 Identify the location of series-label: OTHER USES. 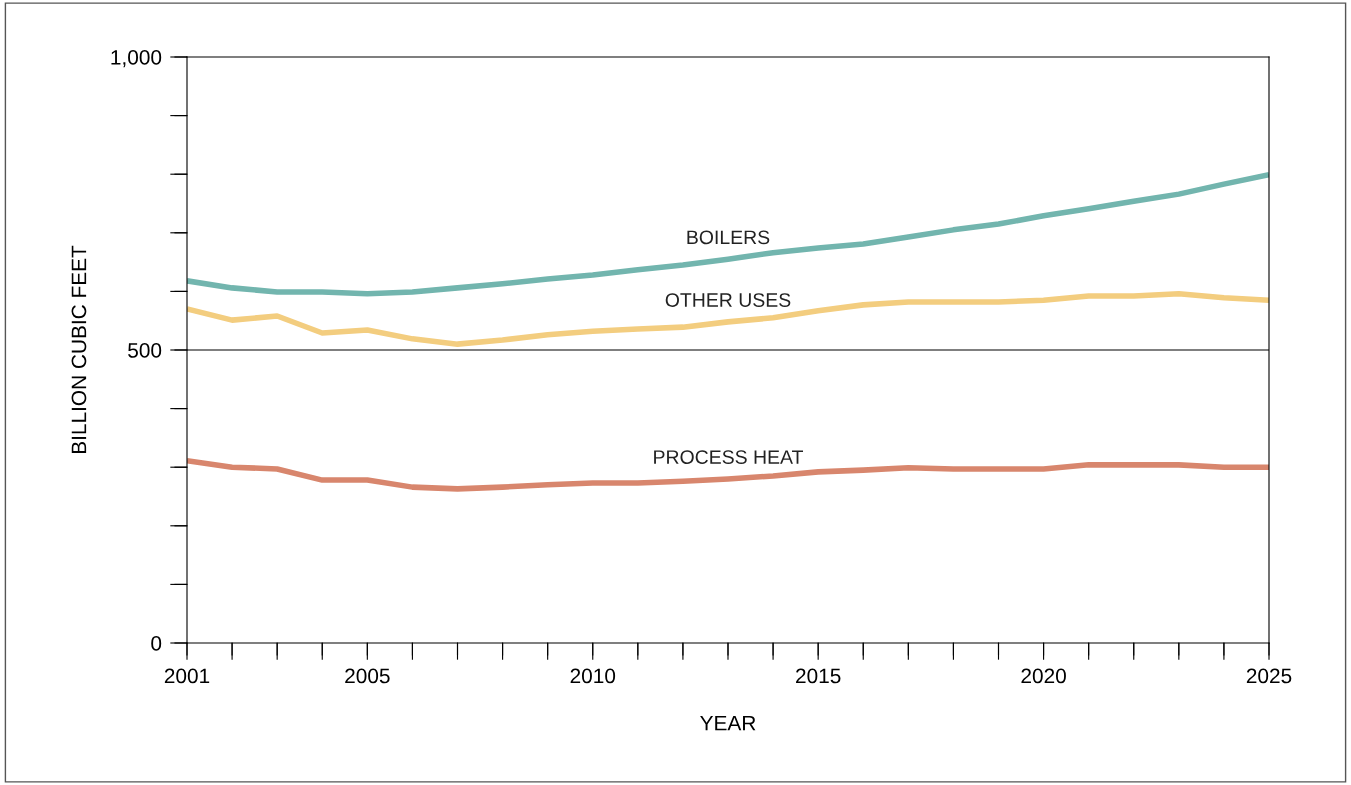
(728, 300).